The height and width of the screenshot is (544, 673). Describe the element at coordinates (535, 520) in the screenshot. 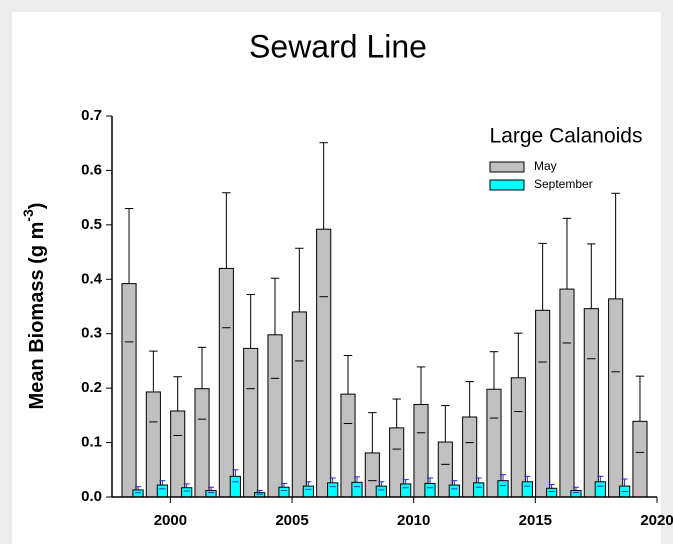

I see `x-tick-label: 2015` at that location.